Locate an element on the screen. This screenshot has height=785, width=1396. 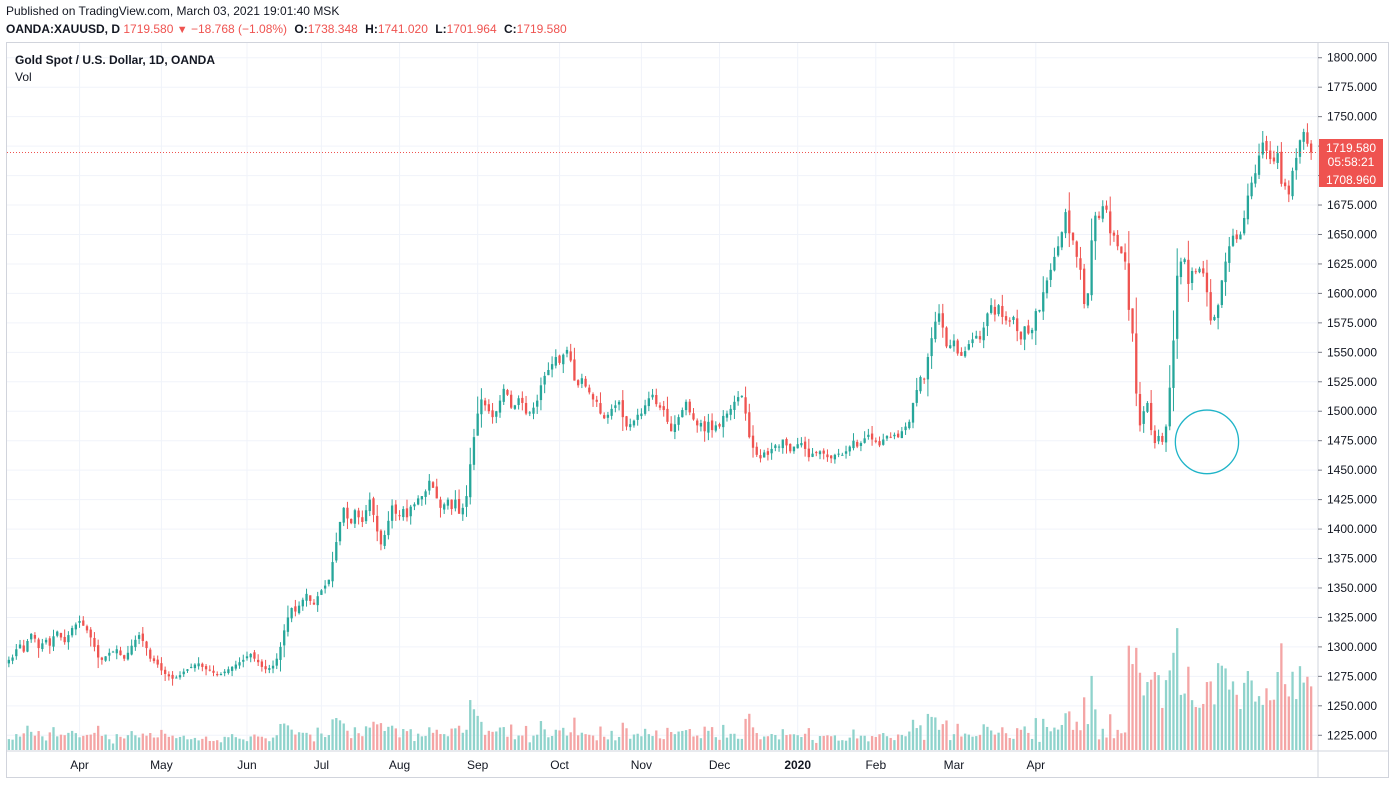
price-tick-label: 1475.000 is located at coordinates (1352, 441).